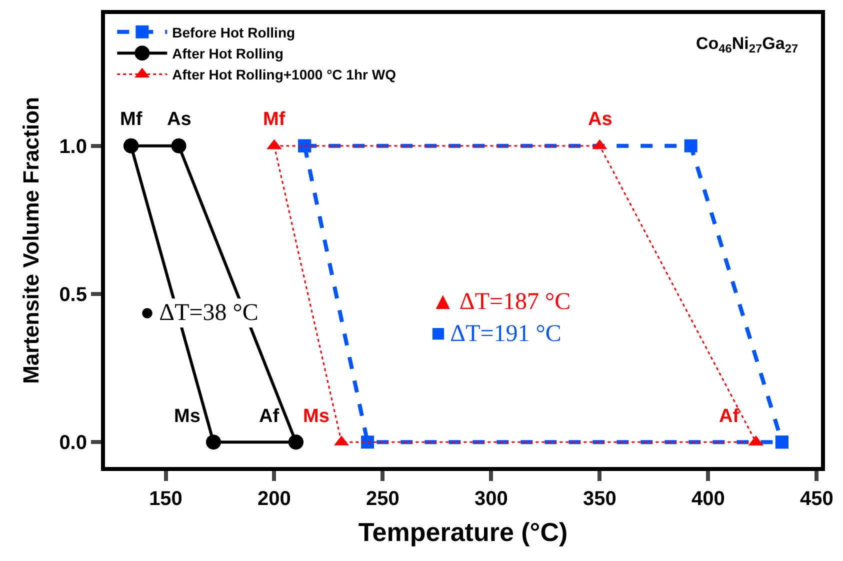  I want to click on x-tick-label: 200, so click(274, 499).